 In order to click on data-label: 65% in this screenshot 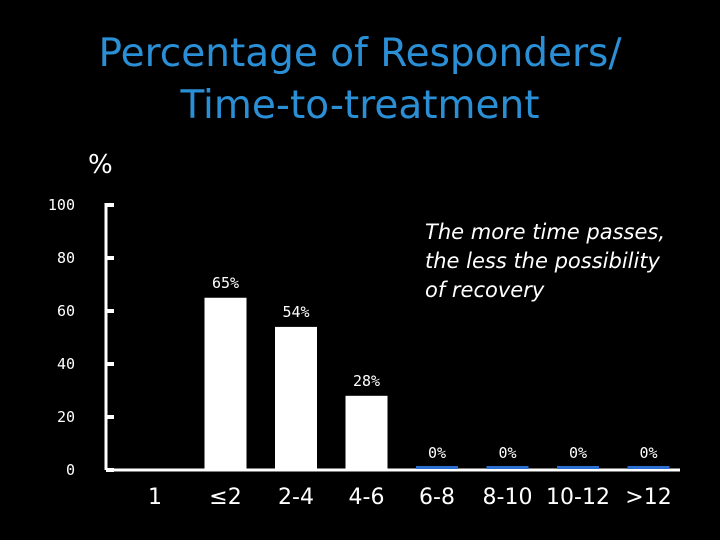, I will do `click(225, 283)`.